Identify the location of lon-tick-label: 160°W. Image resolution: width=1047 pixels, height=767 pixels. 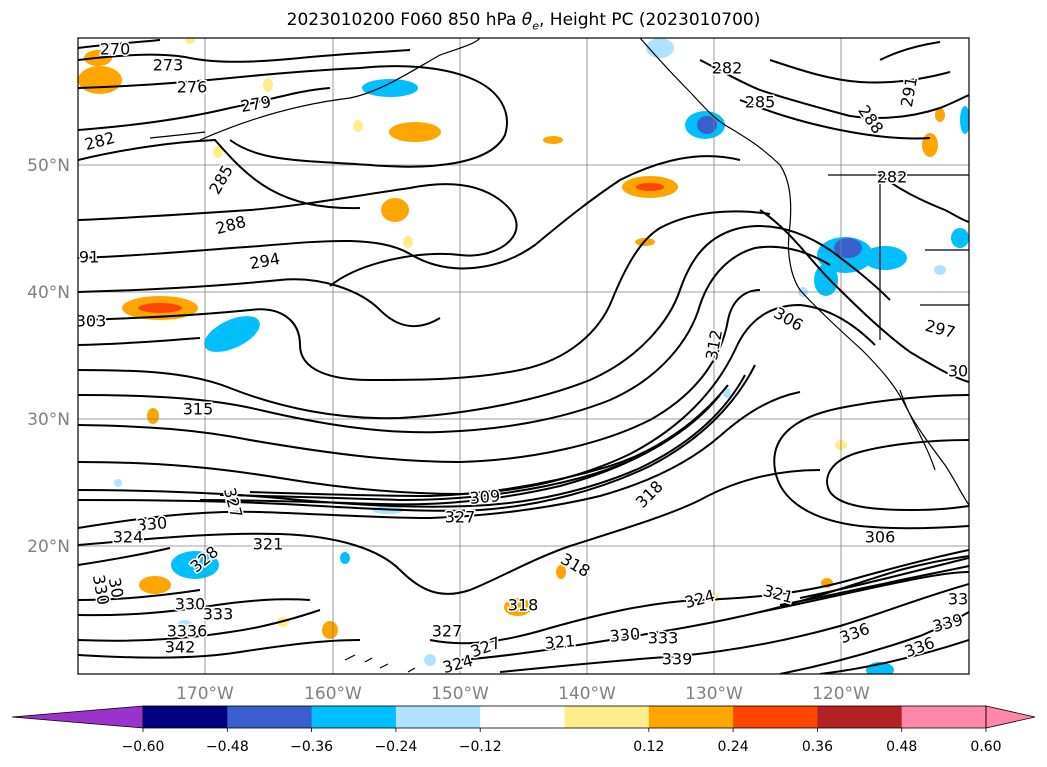
(333, 694).